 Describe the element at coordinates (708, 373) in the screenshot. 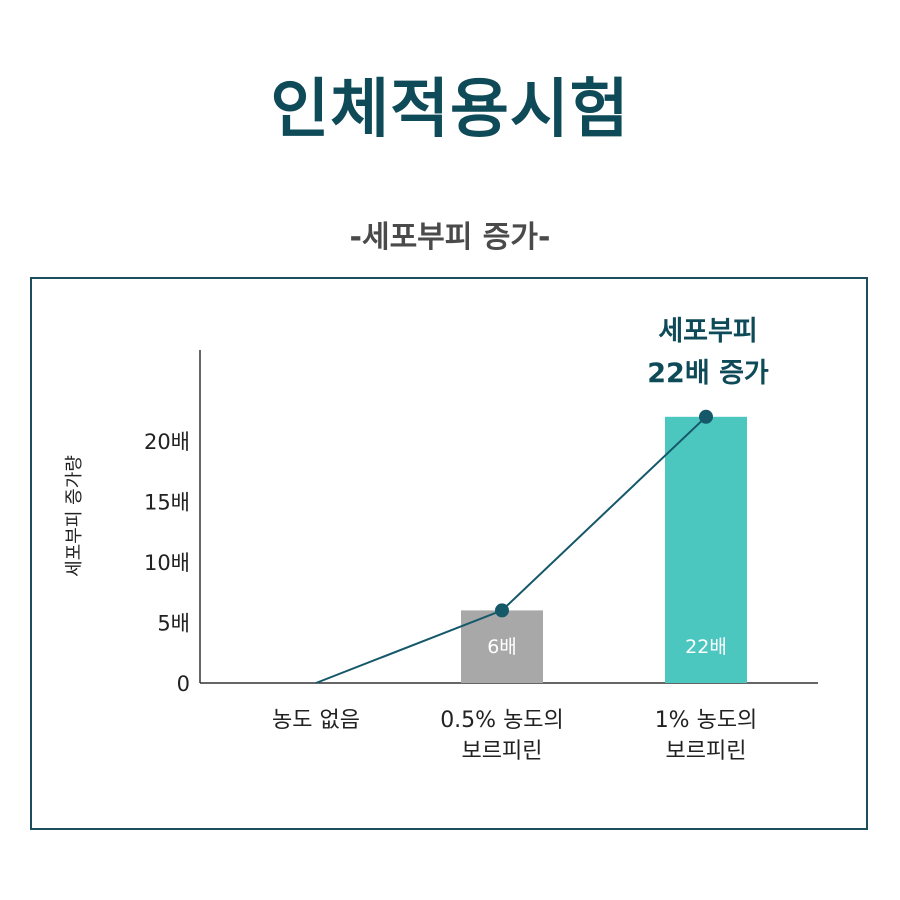

I see `annotation-text: 22배 증가` at that location.